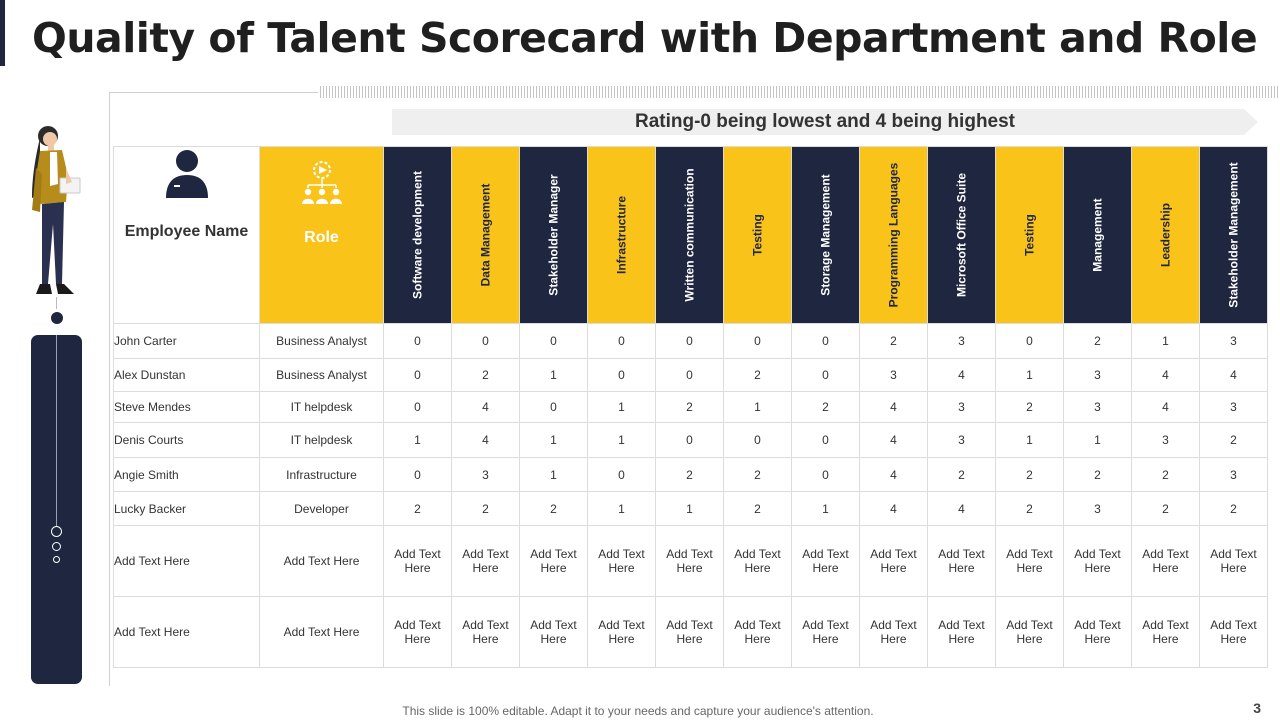 The height and width of the screenshot is (720, 1280). I want to click on skill-header-label: Stakeholder Manager, so click(553, 235).